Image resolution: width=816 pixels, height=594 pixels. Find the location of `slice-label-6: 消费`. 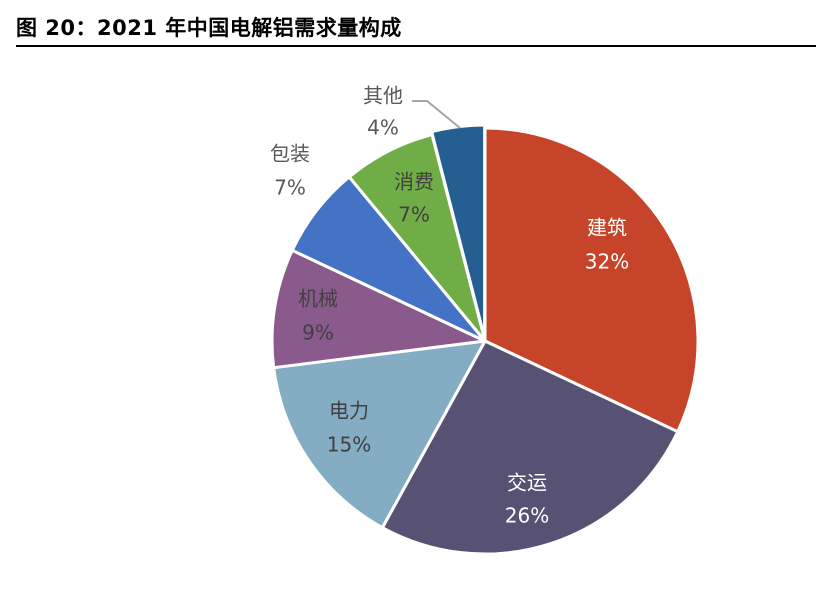

slice-label-6: 消费 is located at coordinates (414, 182).